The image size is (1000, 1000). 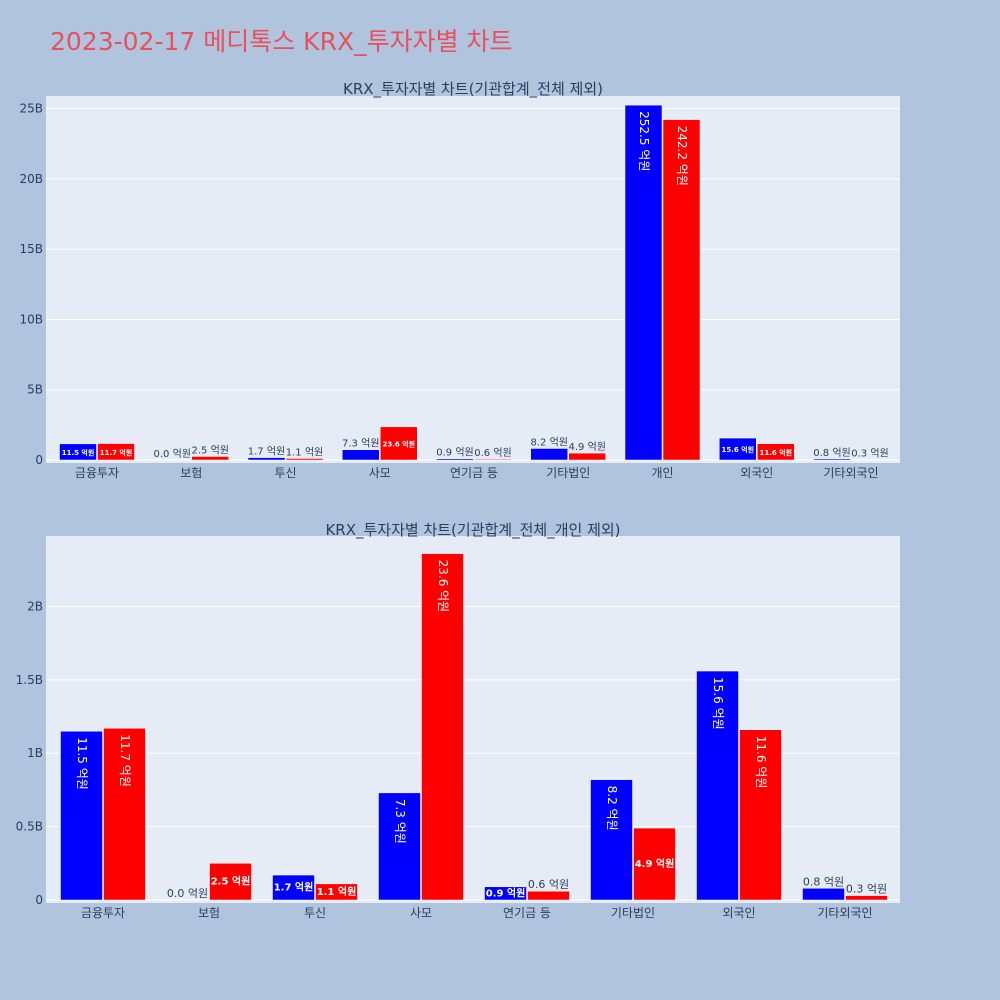 I want to click on y-tick-label: 5B, so click(x=35, y=390).